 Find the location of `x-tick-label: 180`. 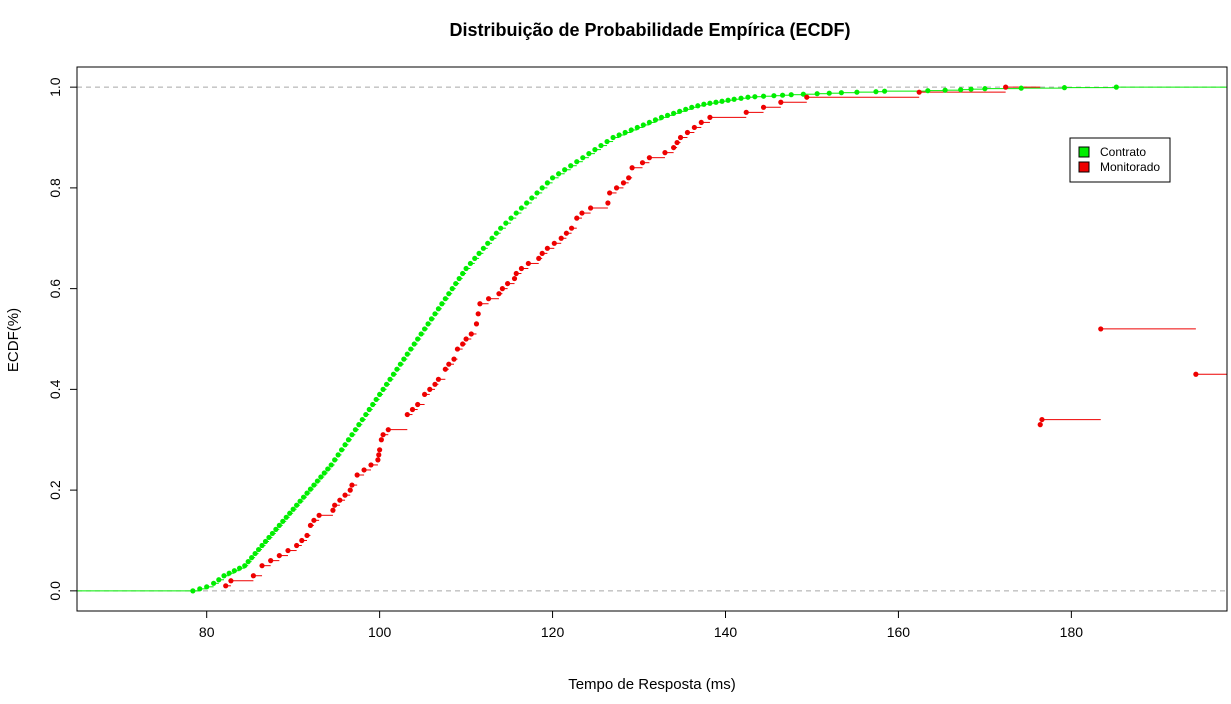

x-tick-label: 180 is located at coordinates (1072, 632).